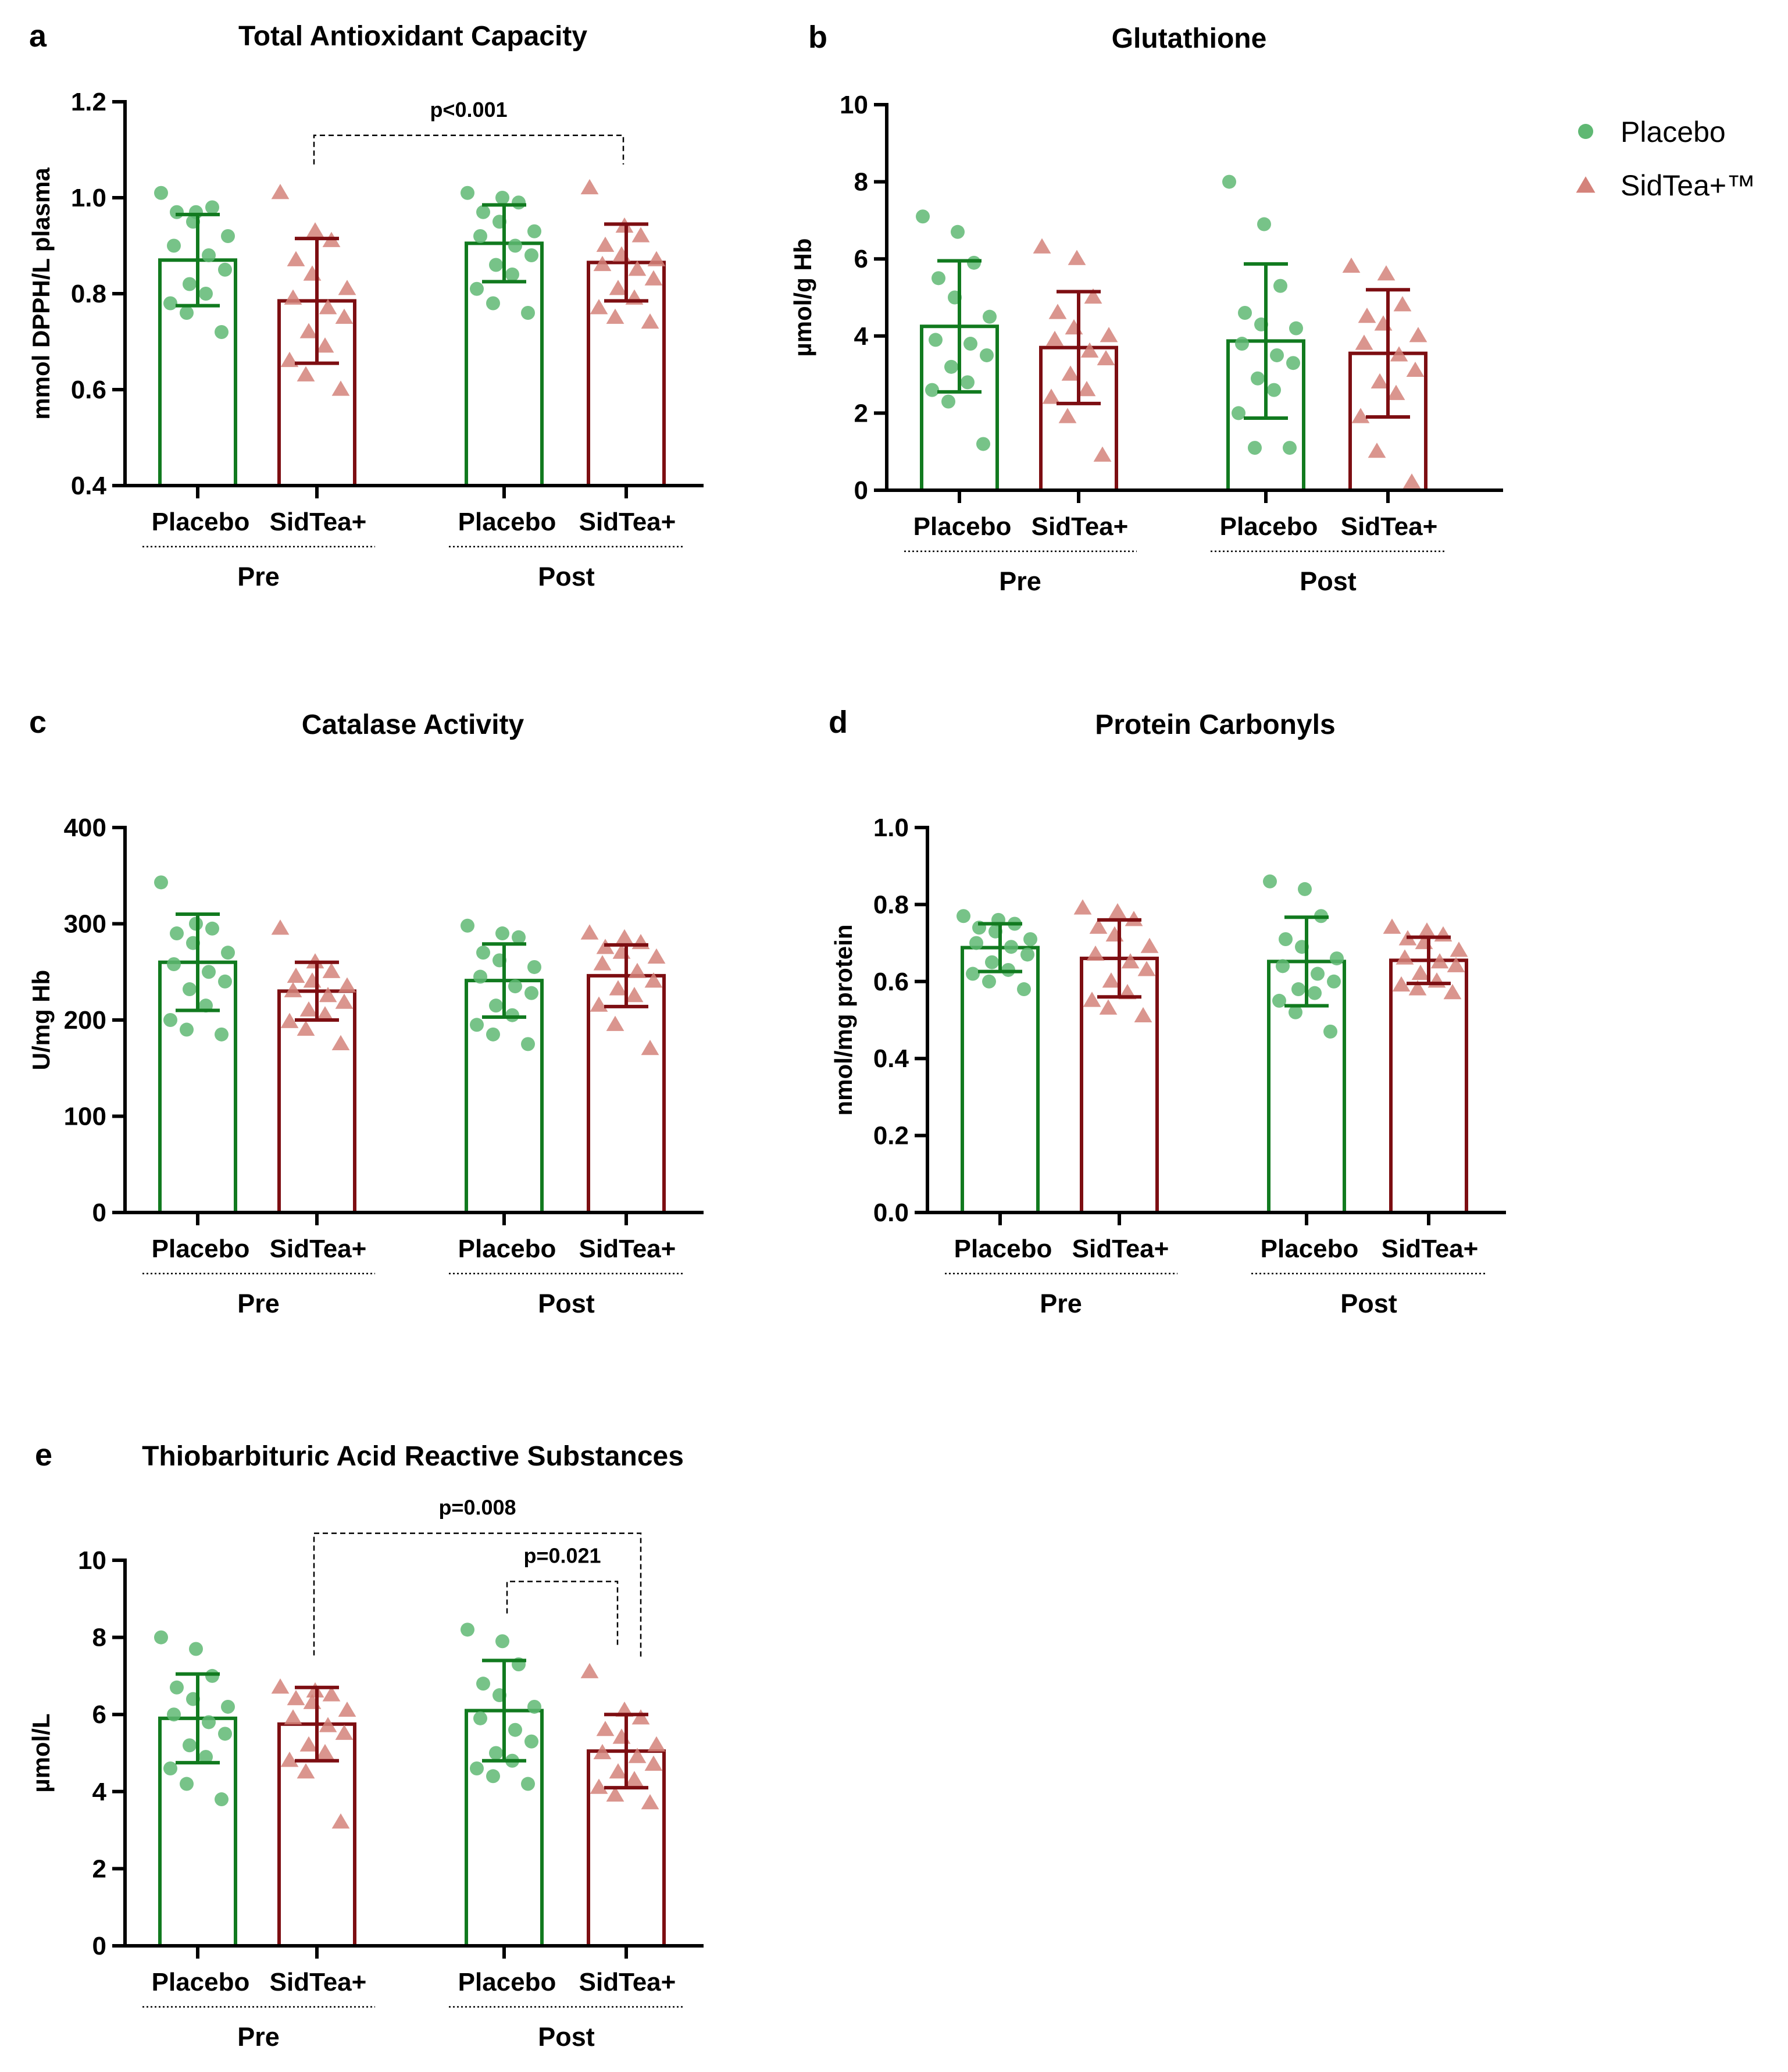  Describe the element at coordinates (861, 336) in the screenshot. I see `y-tick-label: 4` at that location.